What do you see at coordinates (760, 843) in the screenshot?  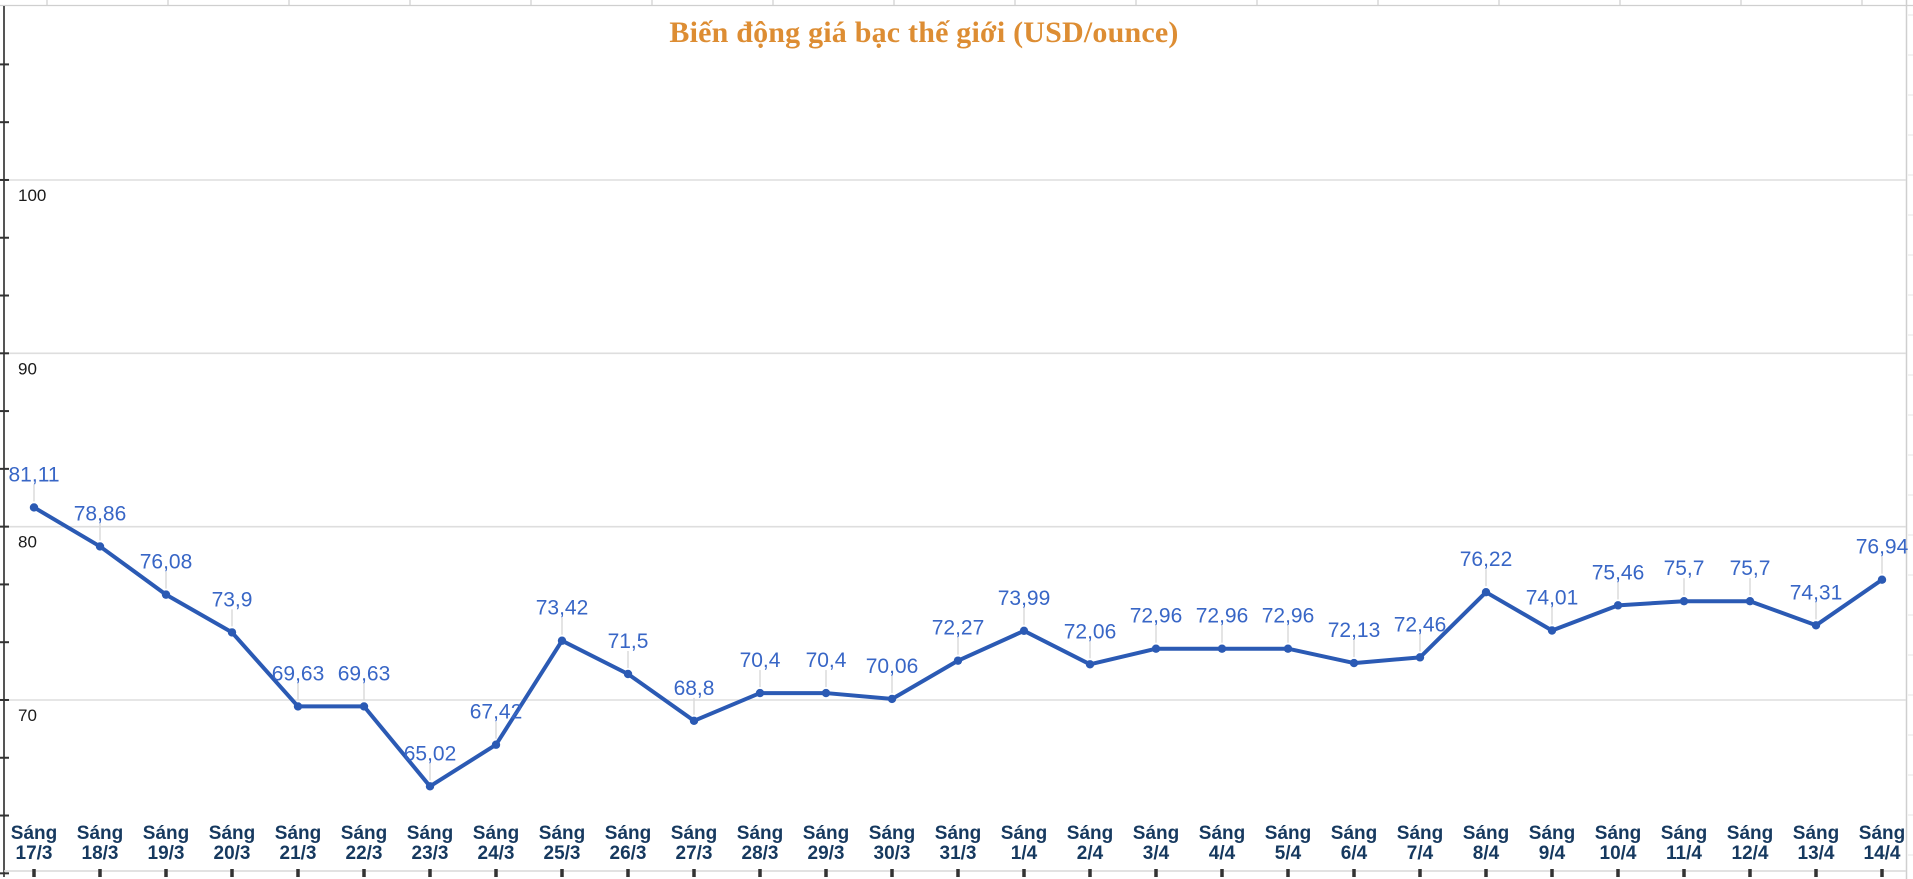 I see `x-axis-label: Sáng 28/3` at bounding box center [760, 843].